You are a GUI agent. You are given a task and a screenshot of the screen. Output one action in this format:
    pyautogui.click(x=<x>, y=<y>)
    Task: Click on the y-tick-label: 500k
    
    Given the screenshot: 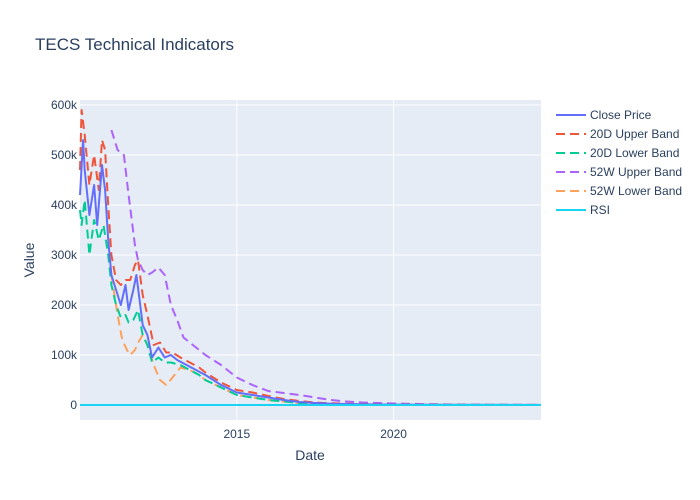 What is the action you would take?
    pyautogui.click(x=64, y=155)
    